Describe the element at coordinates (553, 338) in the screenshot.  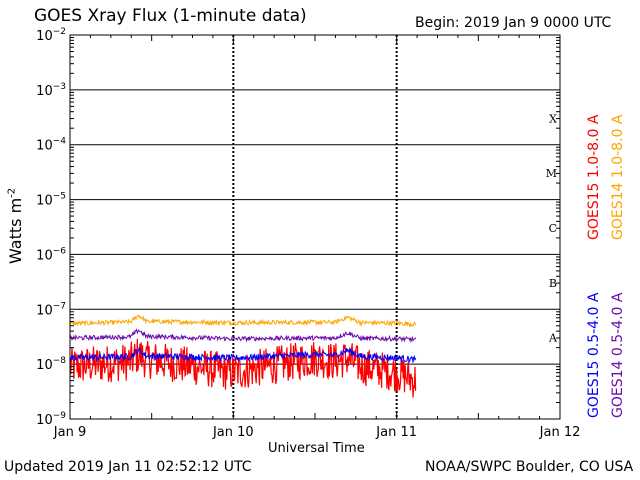
I see `flare-class-label: A` at that location.